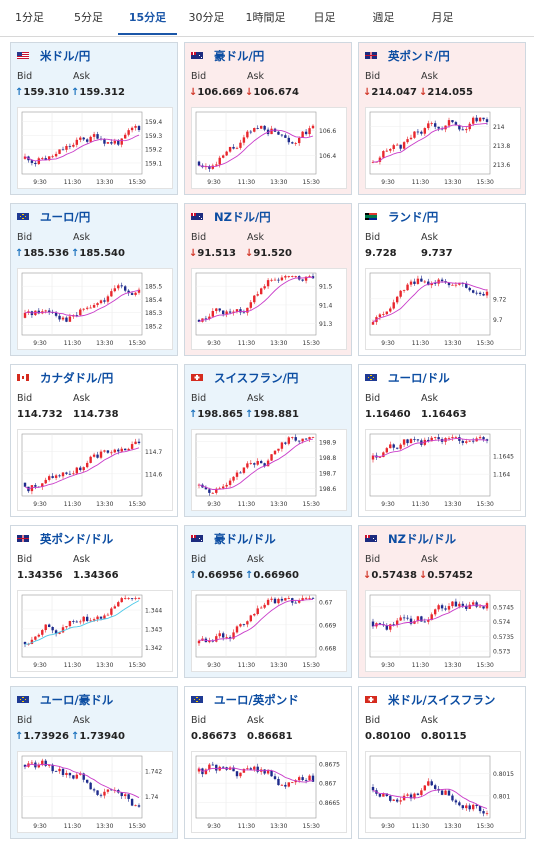 Image resolution: width=534 pixels, height=843 pixels. I want to click on tab-2: 15分足, so click(147, 17).